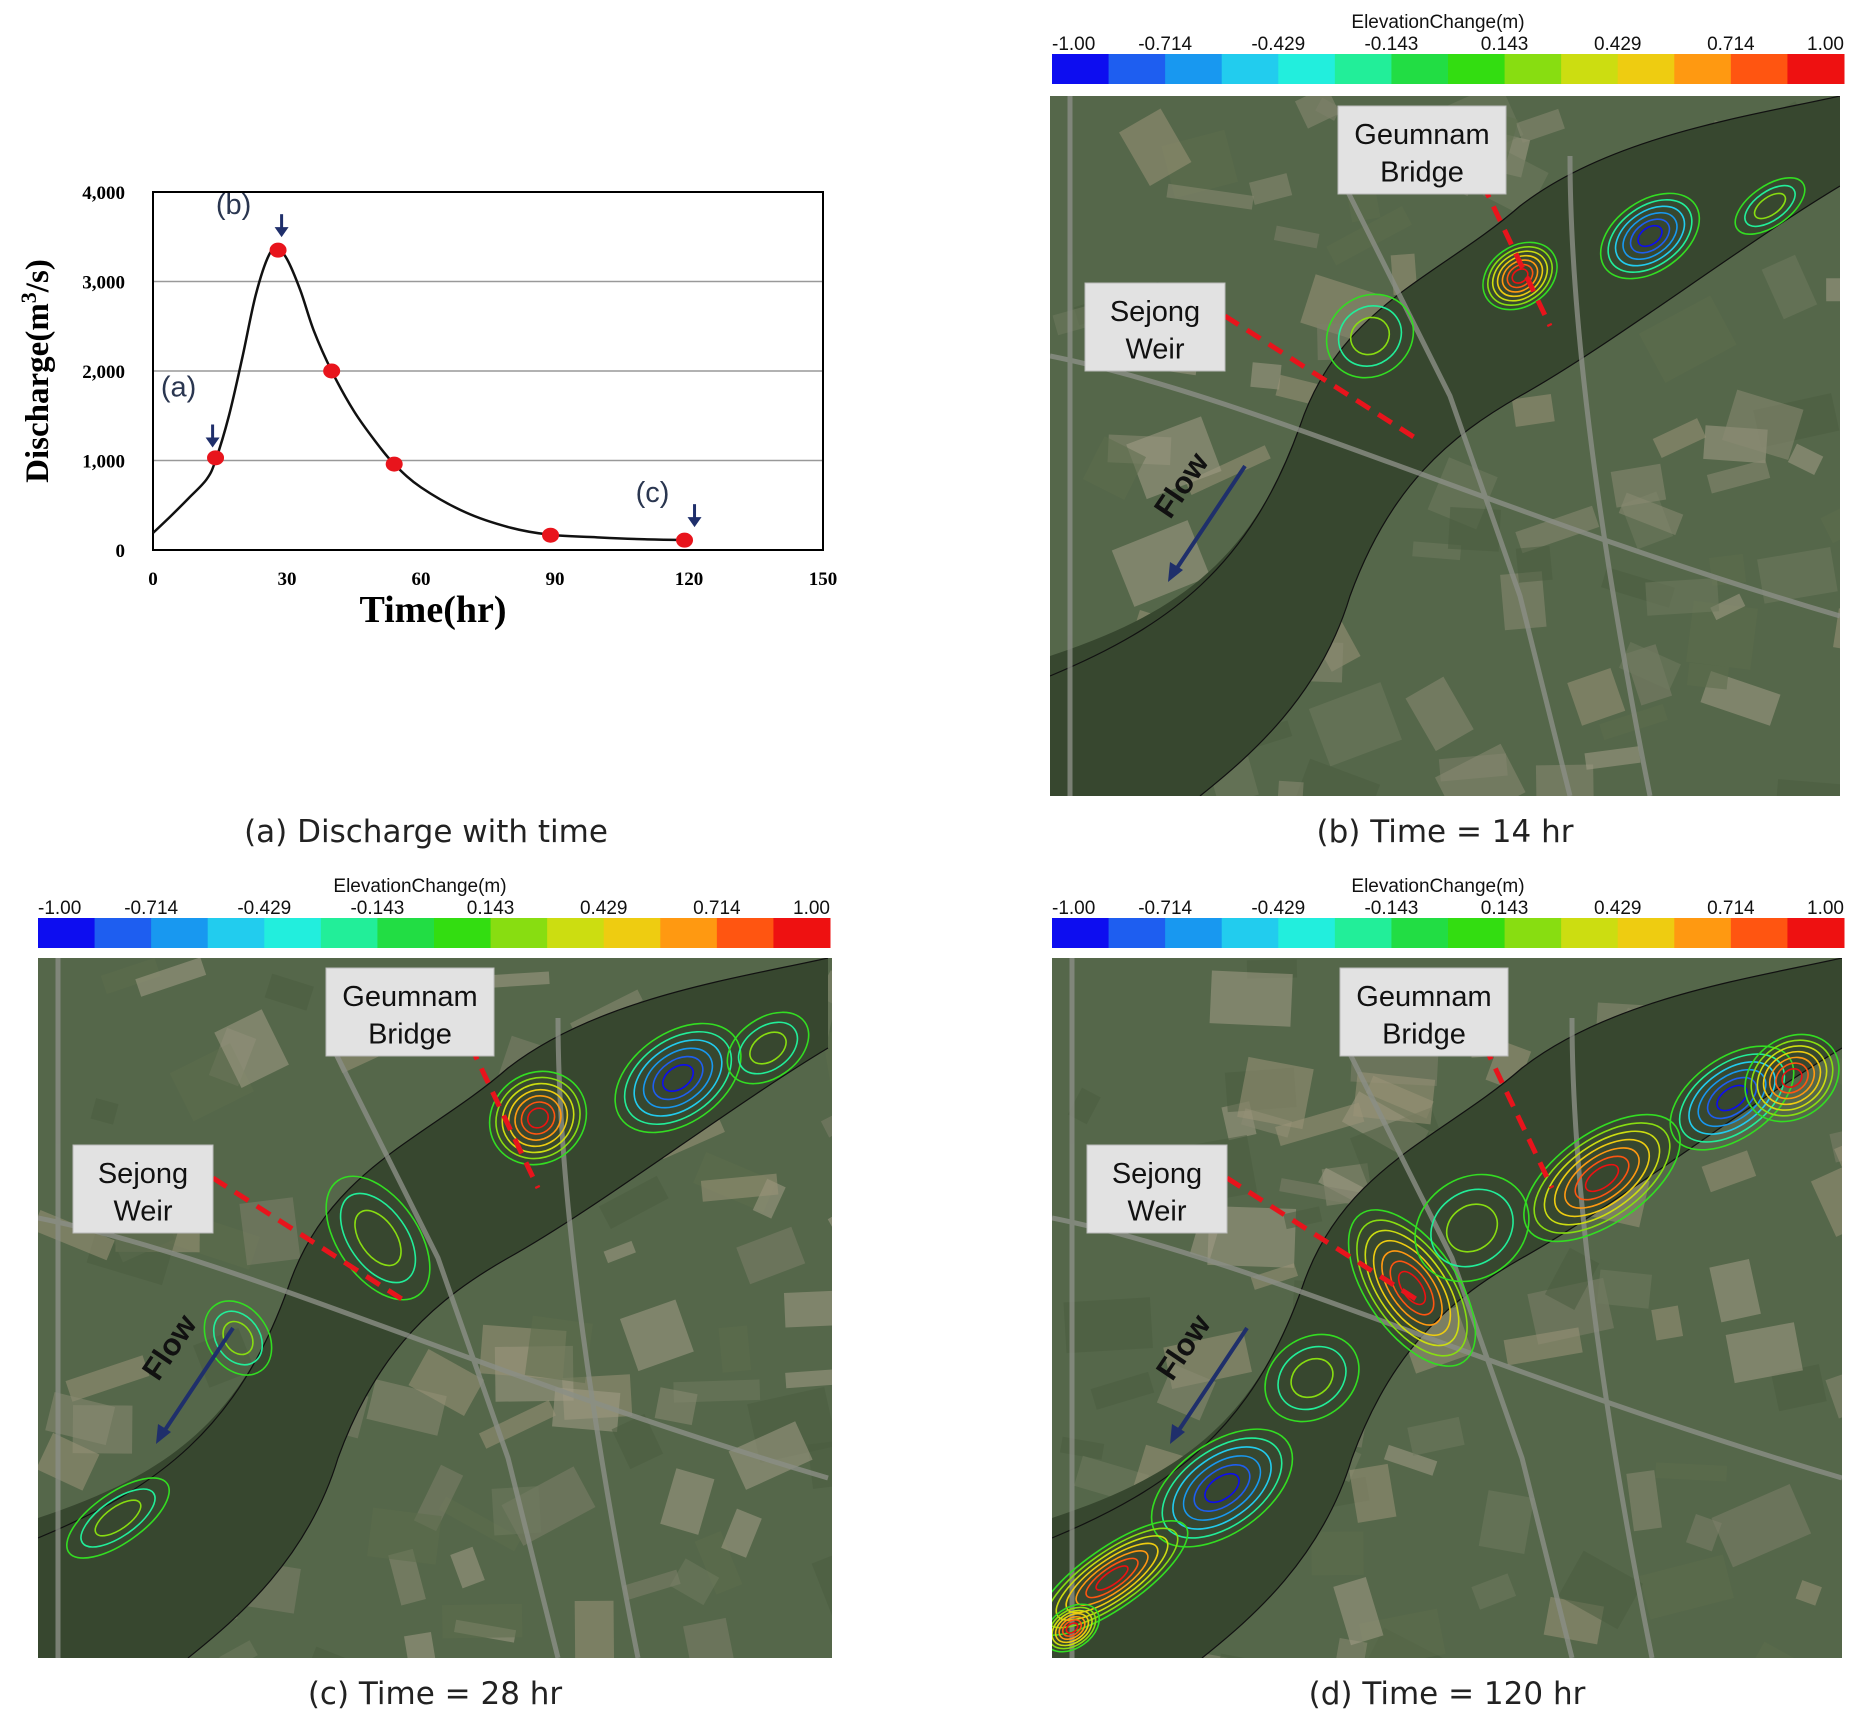 The image size is (1861, 1720). What do you see at coordinates (434, 933) in the screenshot?
I see `colorbar-cells` at bounding box center [434, 933].